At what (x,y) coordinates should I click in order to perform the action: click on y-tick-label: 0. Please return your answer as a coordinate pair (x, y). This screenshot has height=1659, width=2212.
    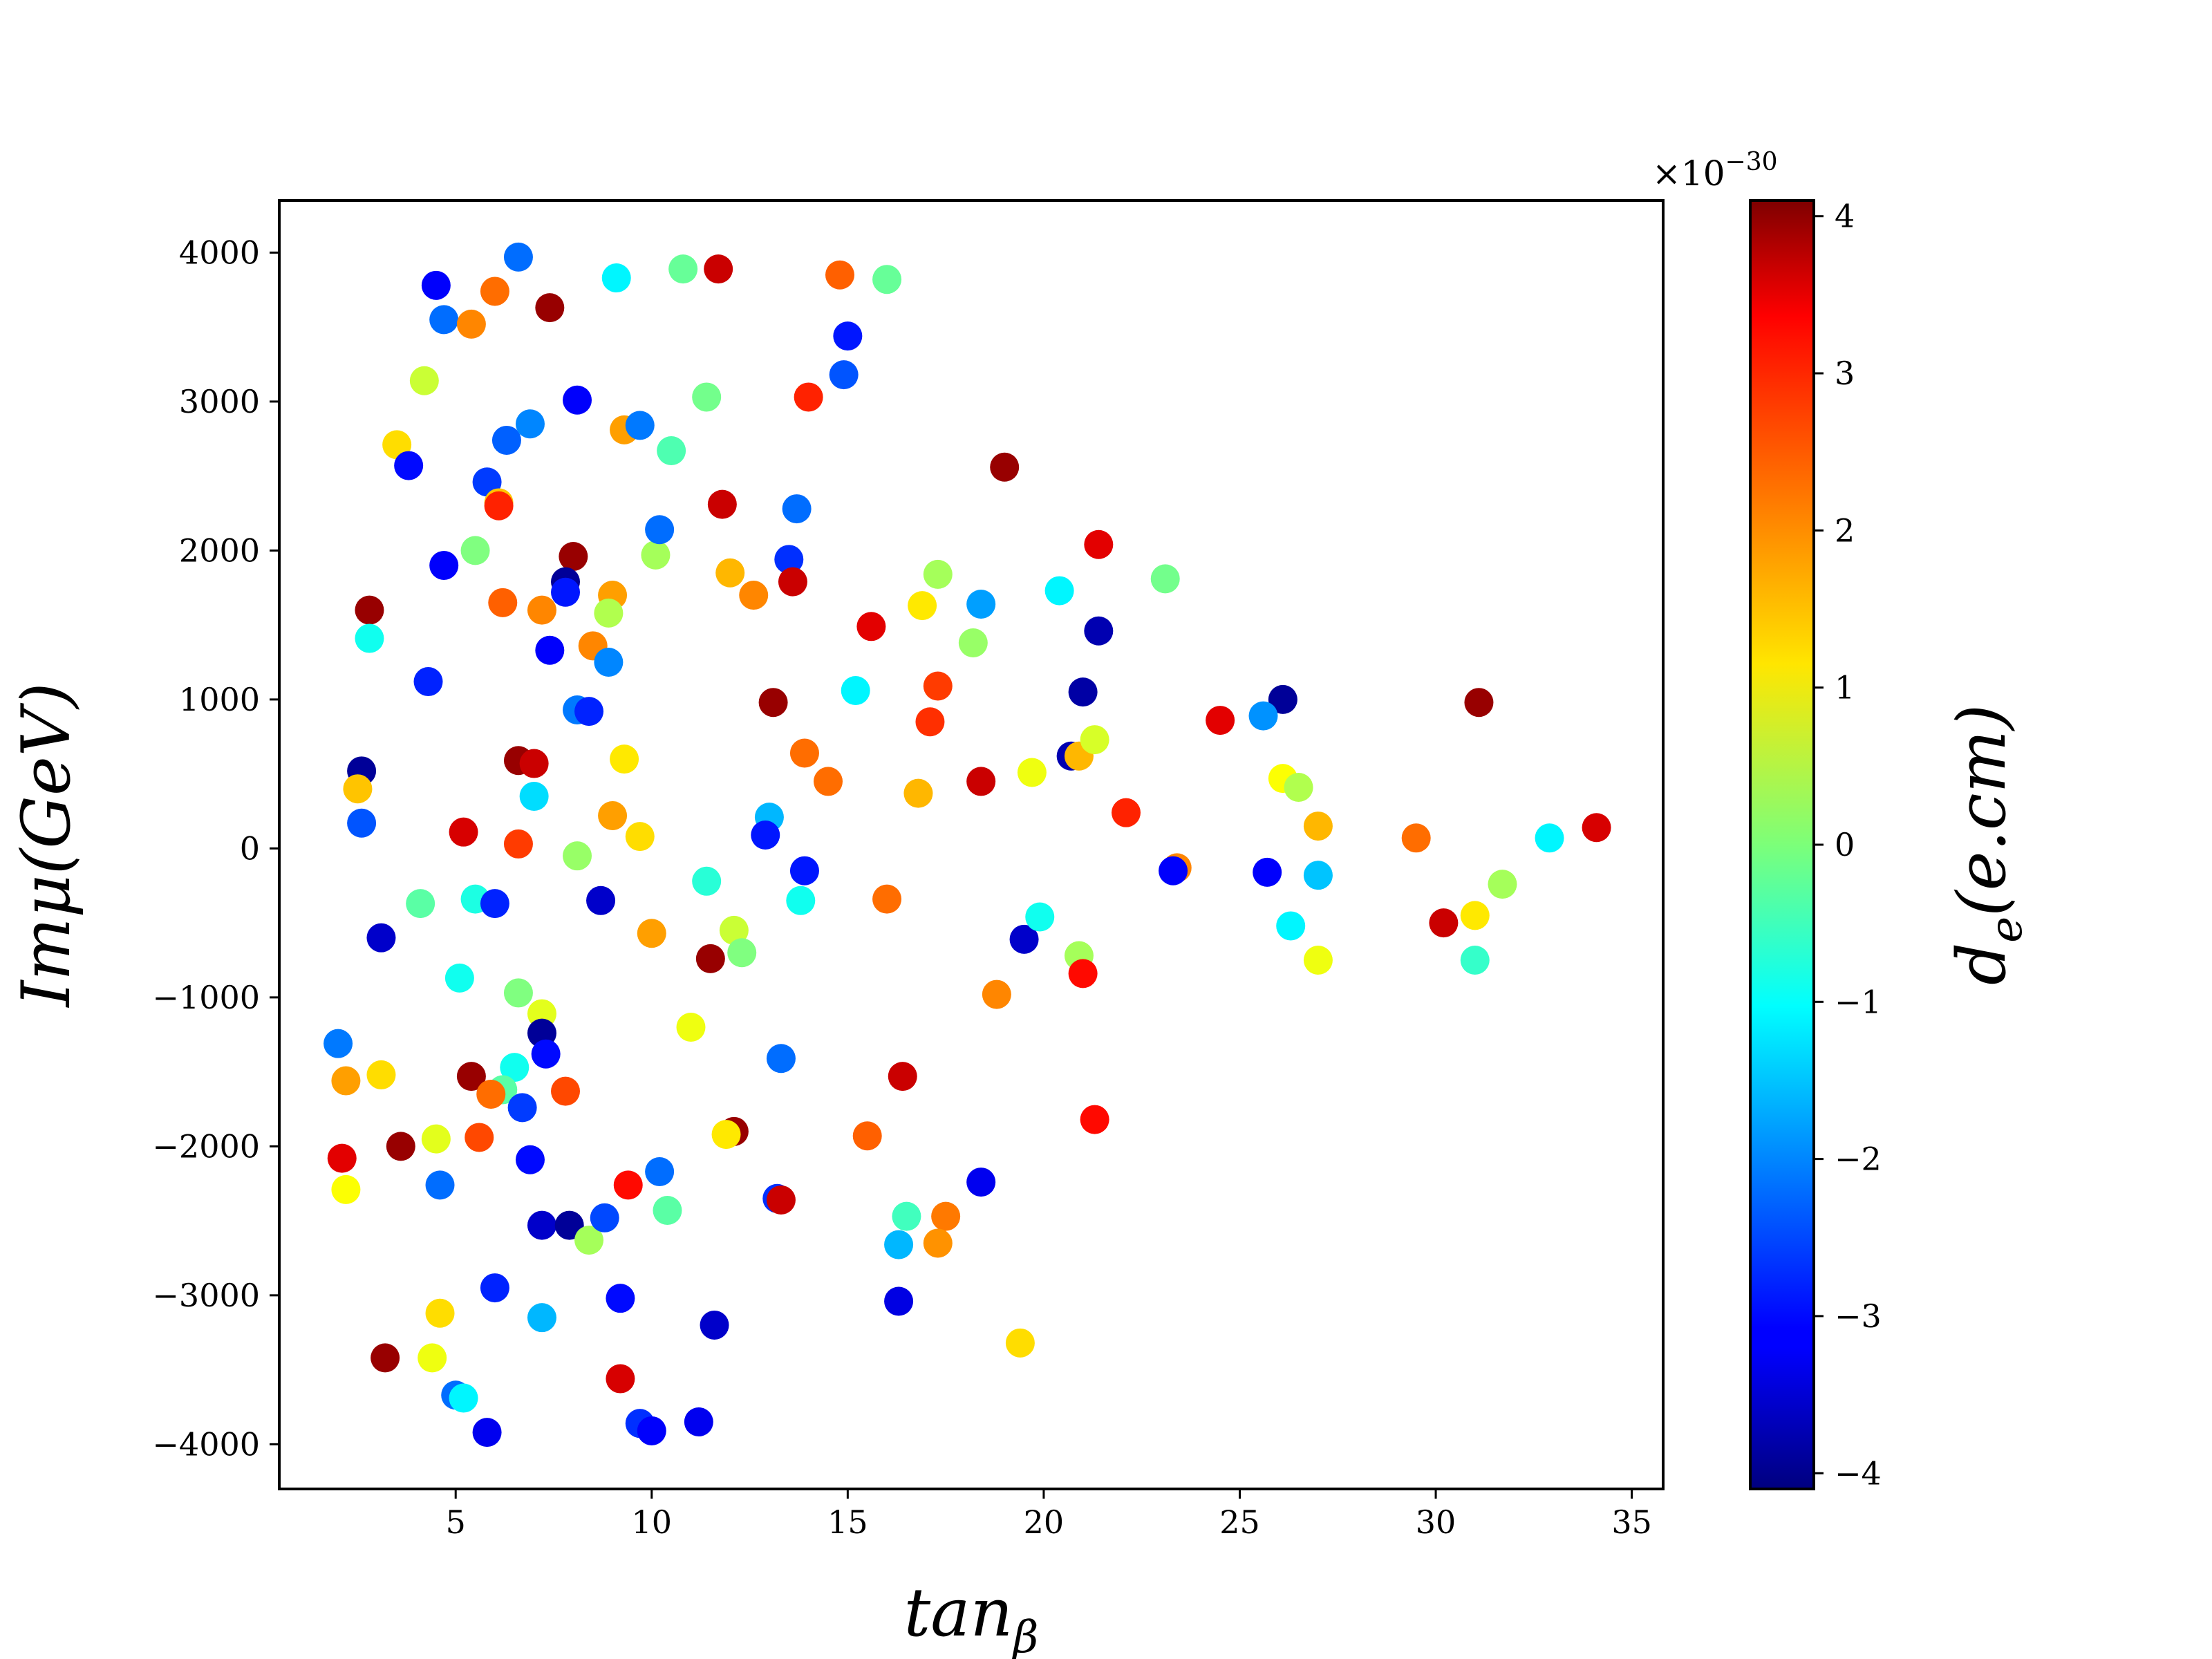
    Looking at the image, I should click on (250, 848).